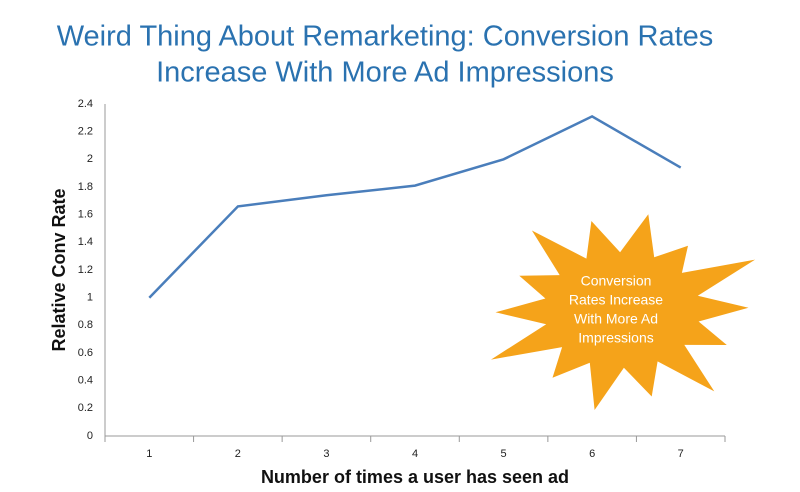 The image size is (800, 492). I want to click on x-tick-label: 5, so click(504, 454).